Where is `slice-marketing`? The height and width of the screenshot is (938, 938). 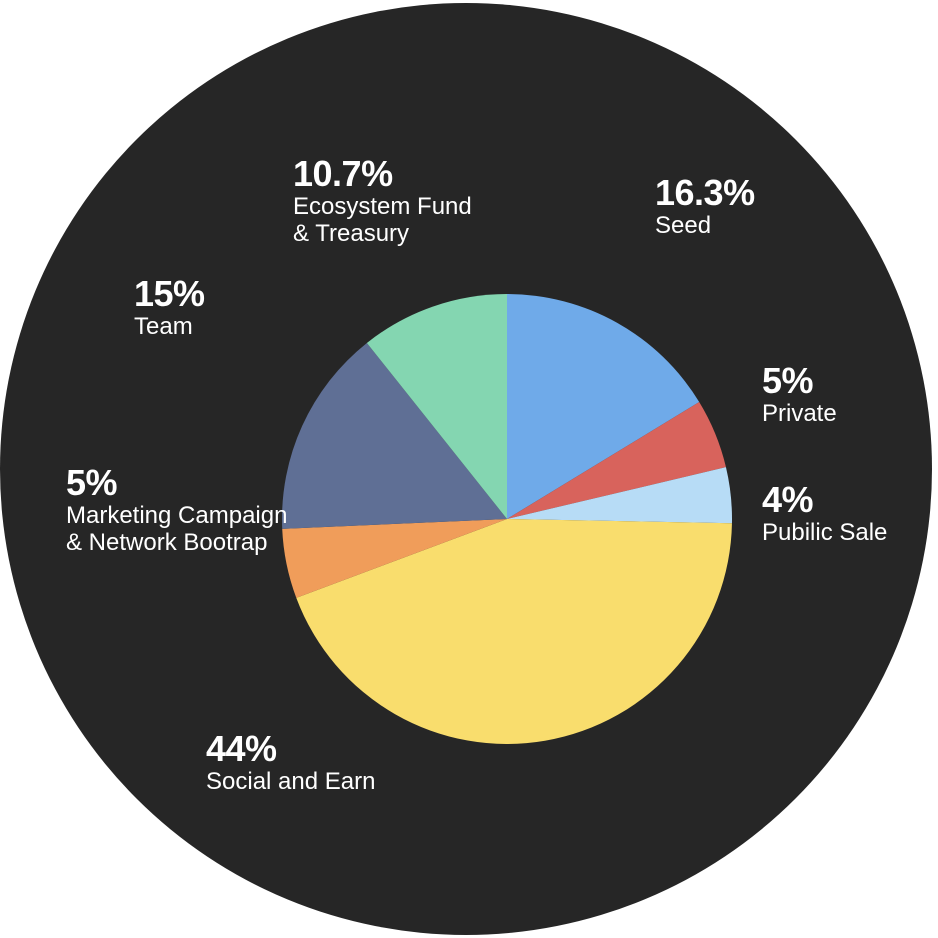 slice-marketing is located at coordinates (394, 558).